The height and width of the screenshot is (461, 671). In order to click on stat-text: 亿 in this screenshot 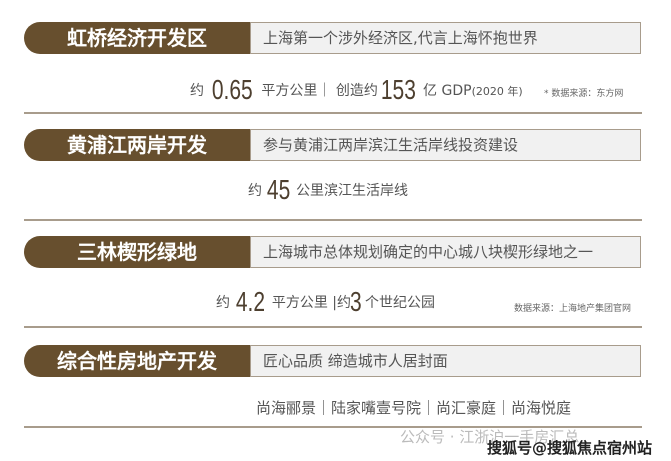, I will do `click(430, 91)`.